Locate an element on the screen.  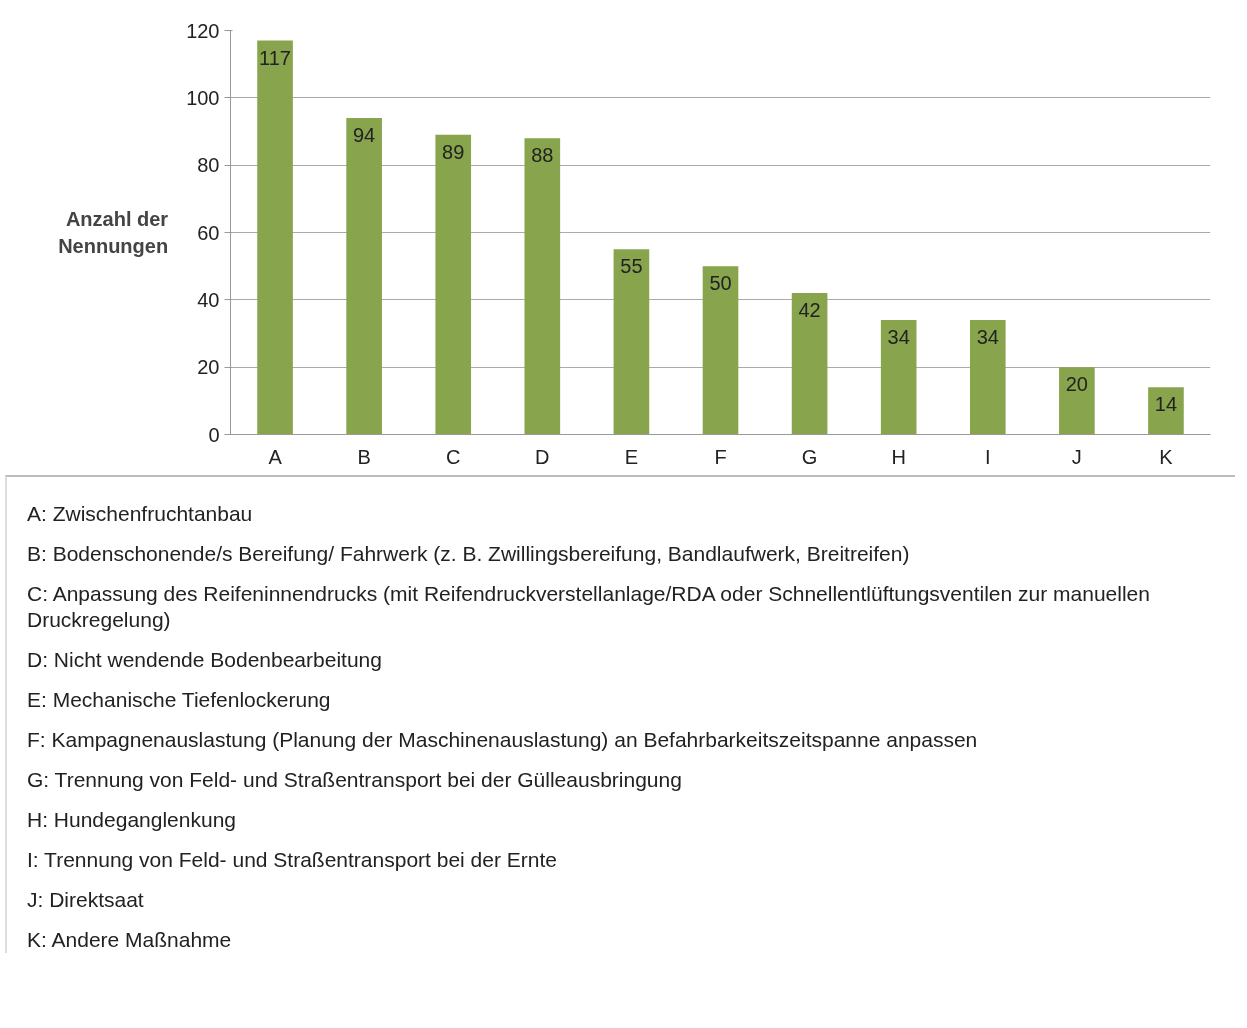
y-tick-label: 100 is located at coordinates (203, 97).